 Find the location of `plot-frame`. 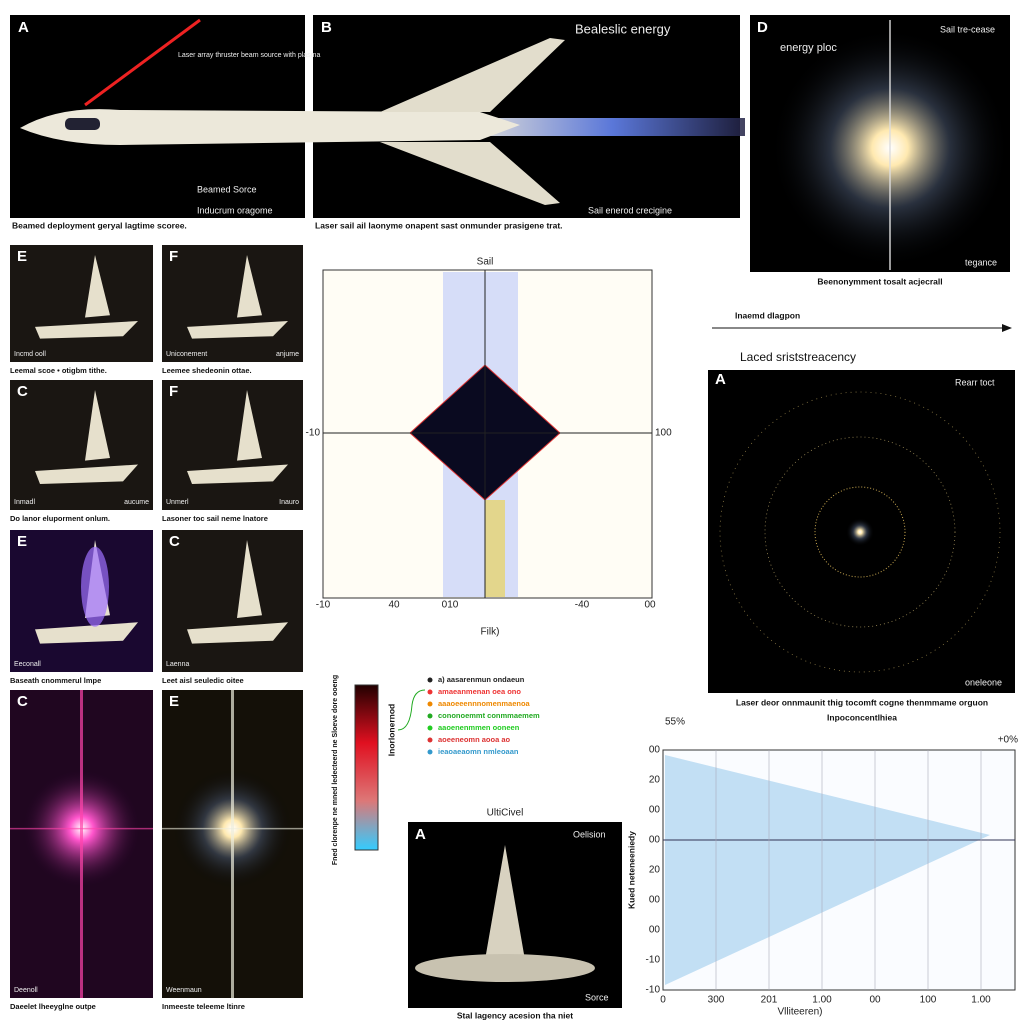

plot-frame is located at coordinates (839, 870).